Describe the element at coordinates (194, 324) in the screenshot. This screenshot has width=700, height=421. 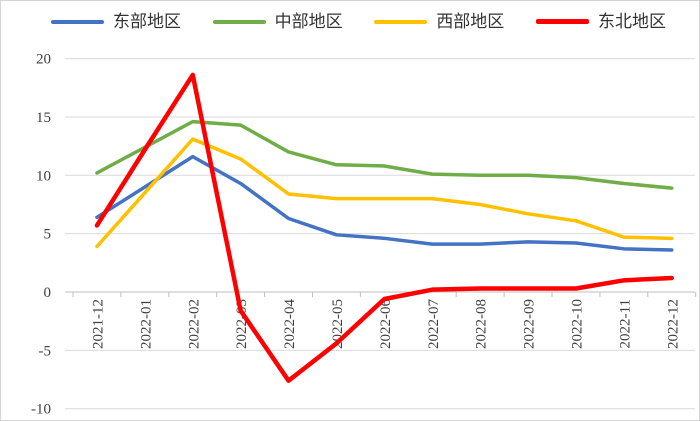
I see `x-tick-label: 2022-02` at that location.